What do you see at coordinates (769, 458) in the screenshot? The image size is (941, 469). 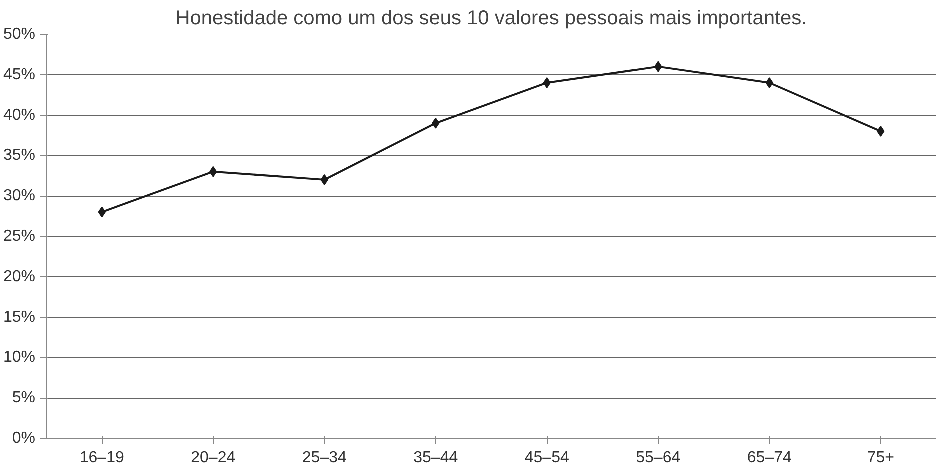 I see `x-tick-label: 65–74` at bounding box center [769, 458].